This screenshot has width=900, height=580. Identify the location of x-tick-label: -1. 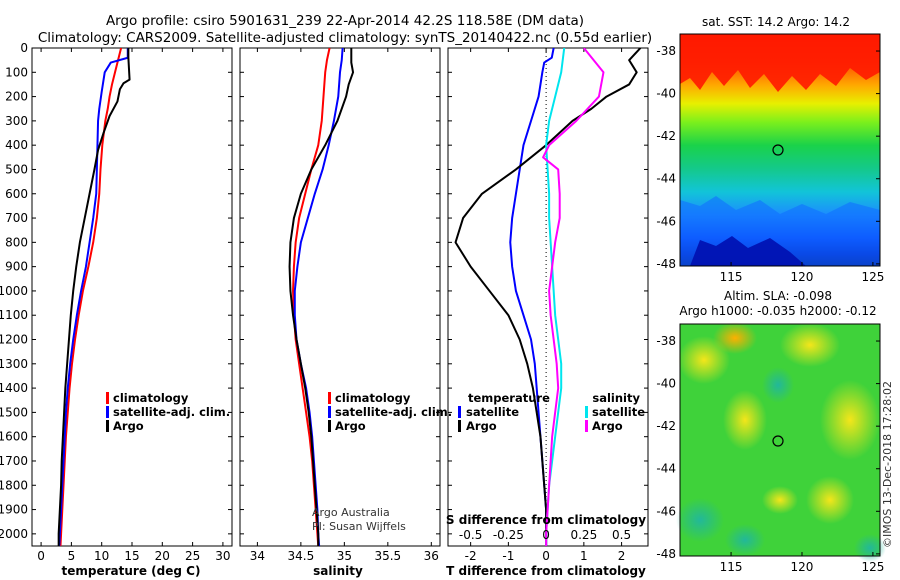
(508, 556).